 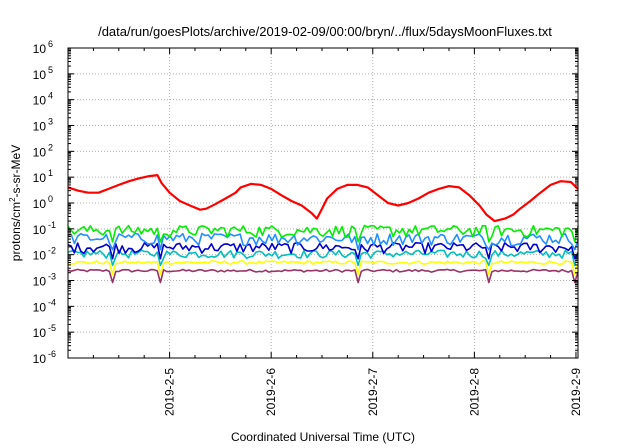 I want to click on x-tick-label: 2019-2-8, so click(x=474, y=392).